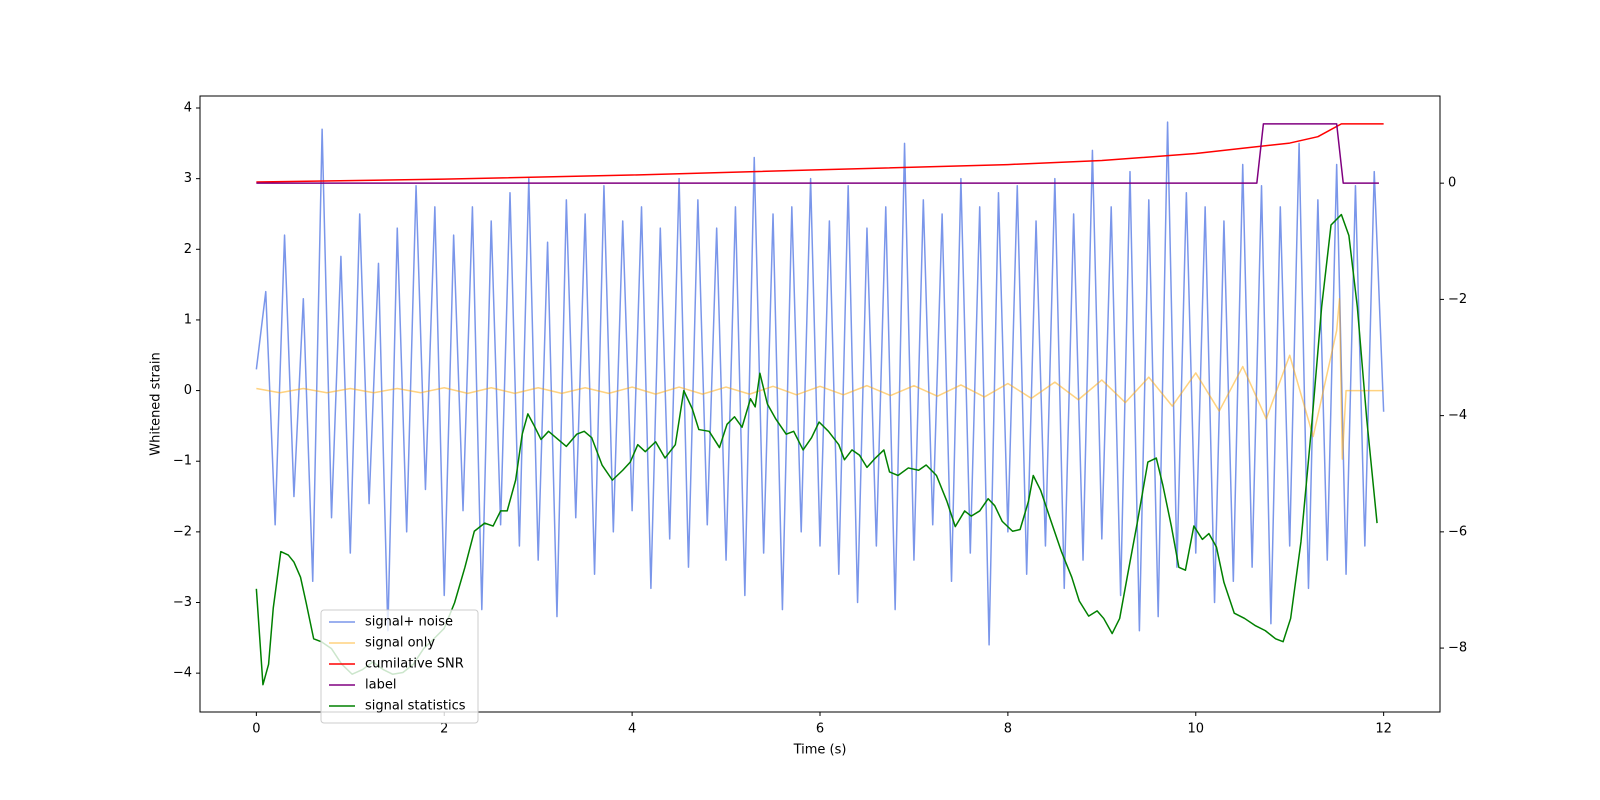 Image resolution: width=1600 pixels, height=800 pixels. Describe the element at coordinates (182, 673) in the screenshot. I see `y-tick-label: −4` at that location.